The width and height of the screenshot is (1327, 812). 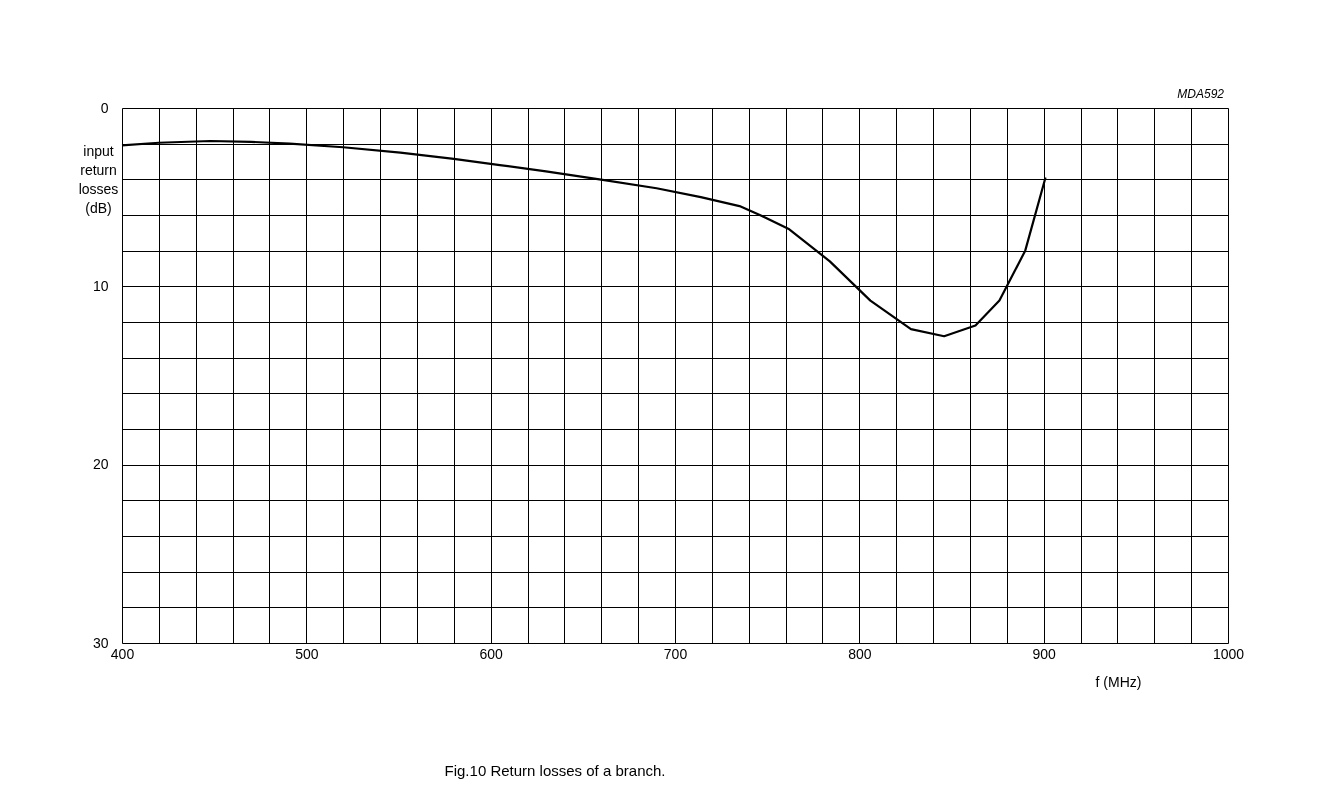 I want to click on x-tick-label: 500, so click(x=307, y=653).